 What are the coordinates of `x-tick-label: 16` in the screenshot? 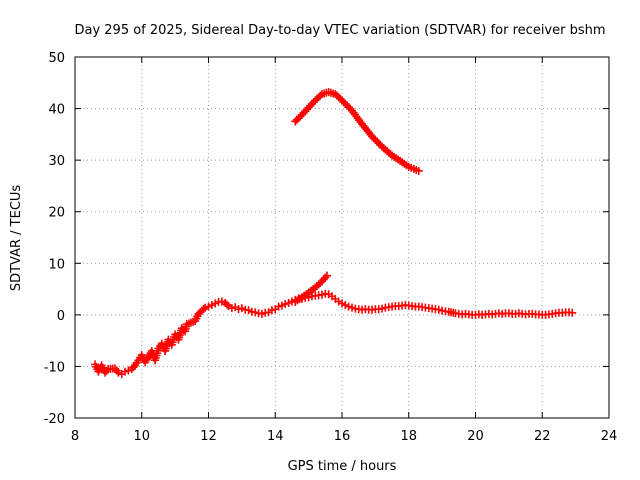 It's located at (342, 436).